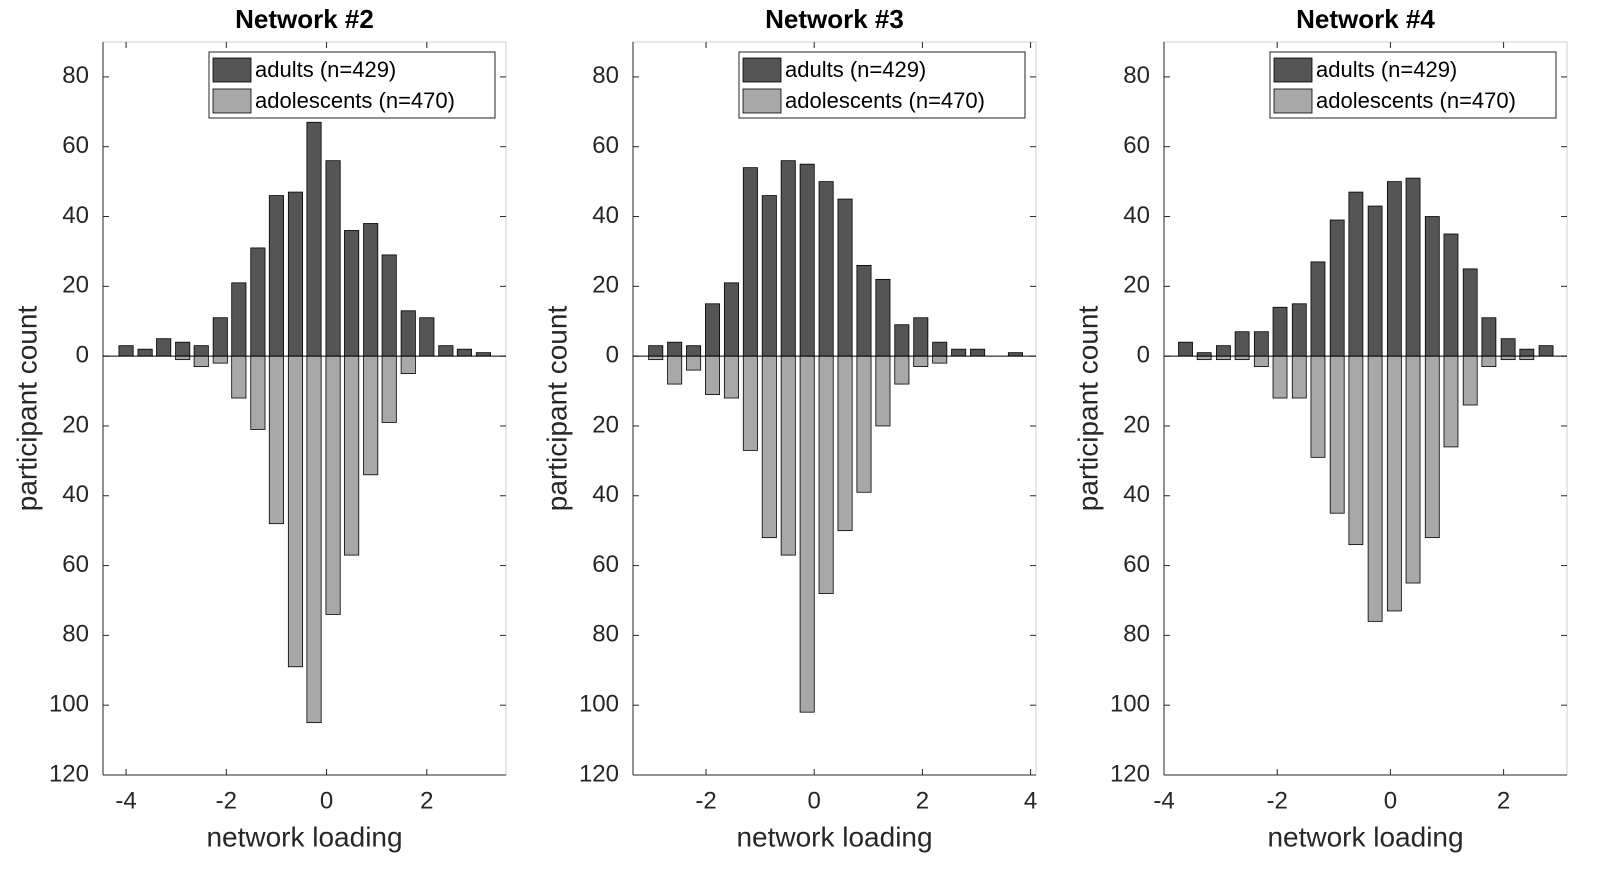 Image resolution: width=1612 pixels, height=882 pixels. What do you see at coordinates (1413, 85) in the screenshot?
I see `legend-box` at bounding box center [1413, 85].